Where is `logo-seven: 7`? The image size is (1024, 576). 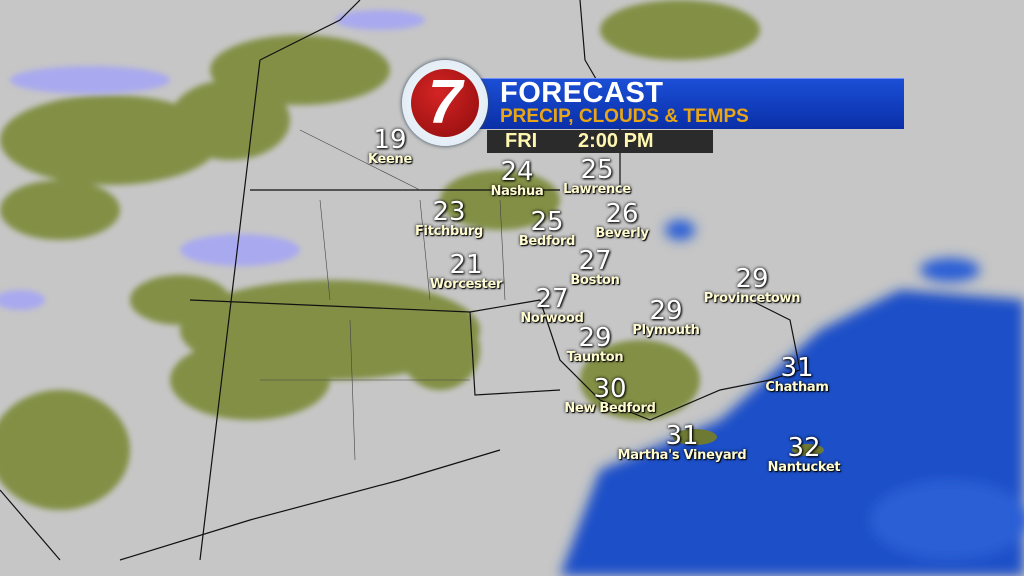 logo-seven: 7 is located at coordinates (445, 102).